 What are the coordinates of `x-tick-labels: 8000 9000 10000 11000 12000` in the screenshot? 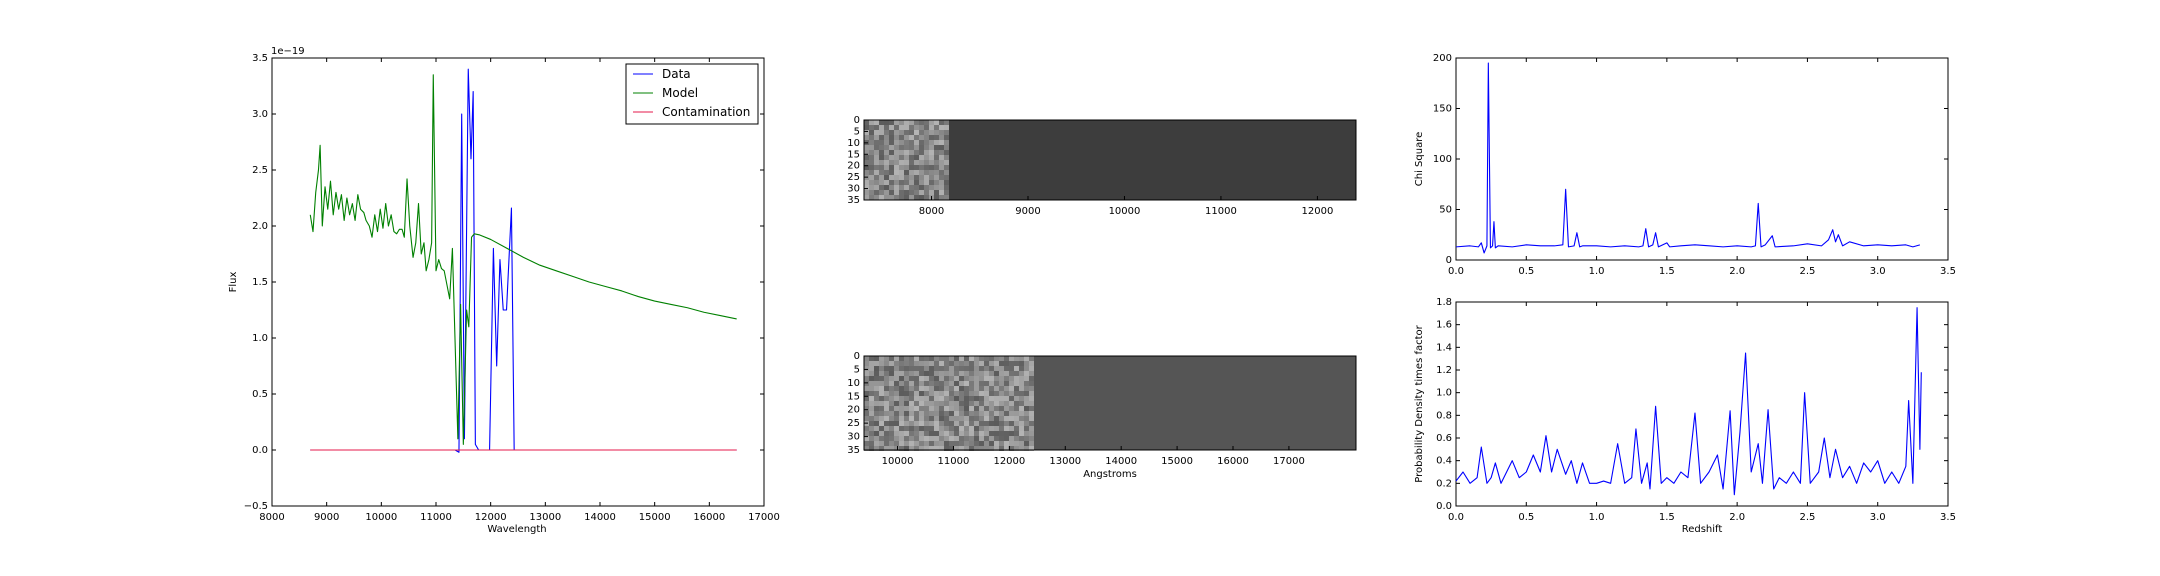 It's located at (1126, 206).